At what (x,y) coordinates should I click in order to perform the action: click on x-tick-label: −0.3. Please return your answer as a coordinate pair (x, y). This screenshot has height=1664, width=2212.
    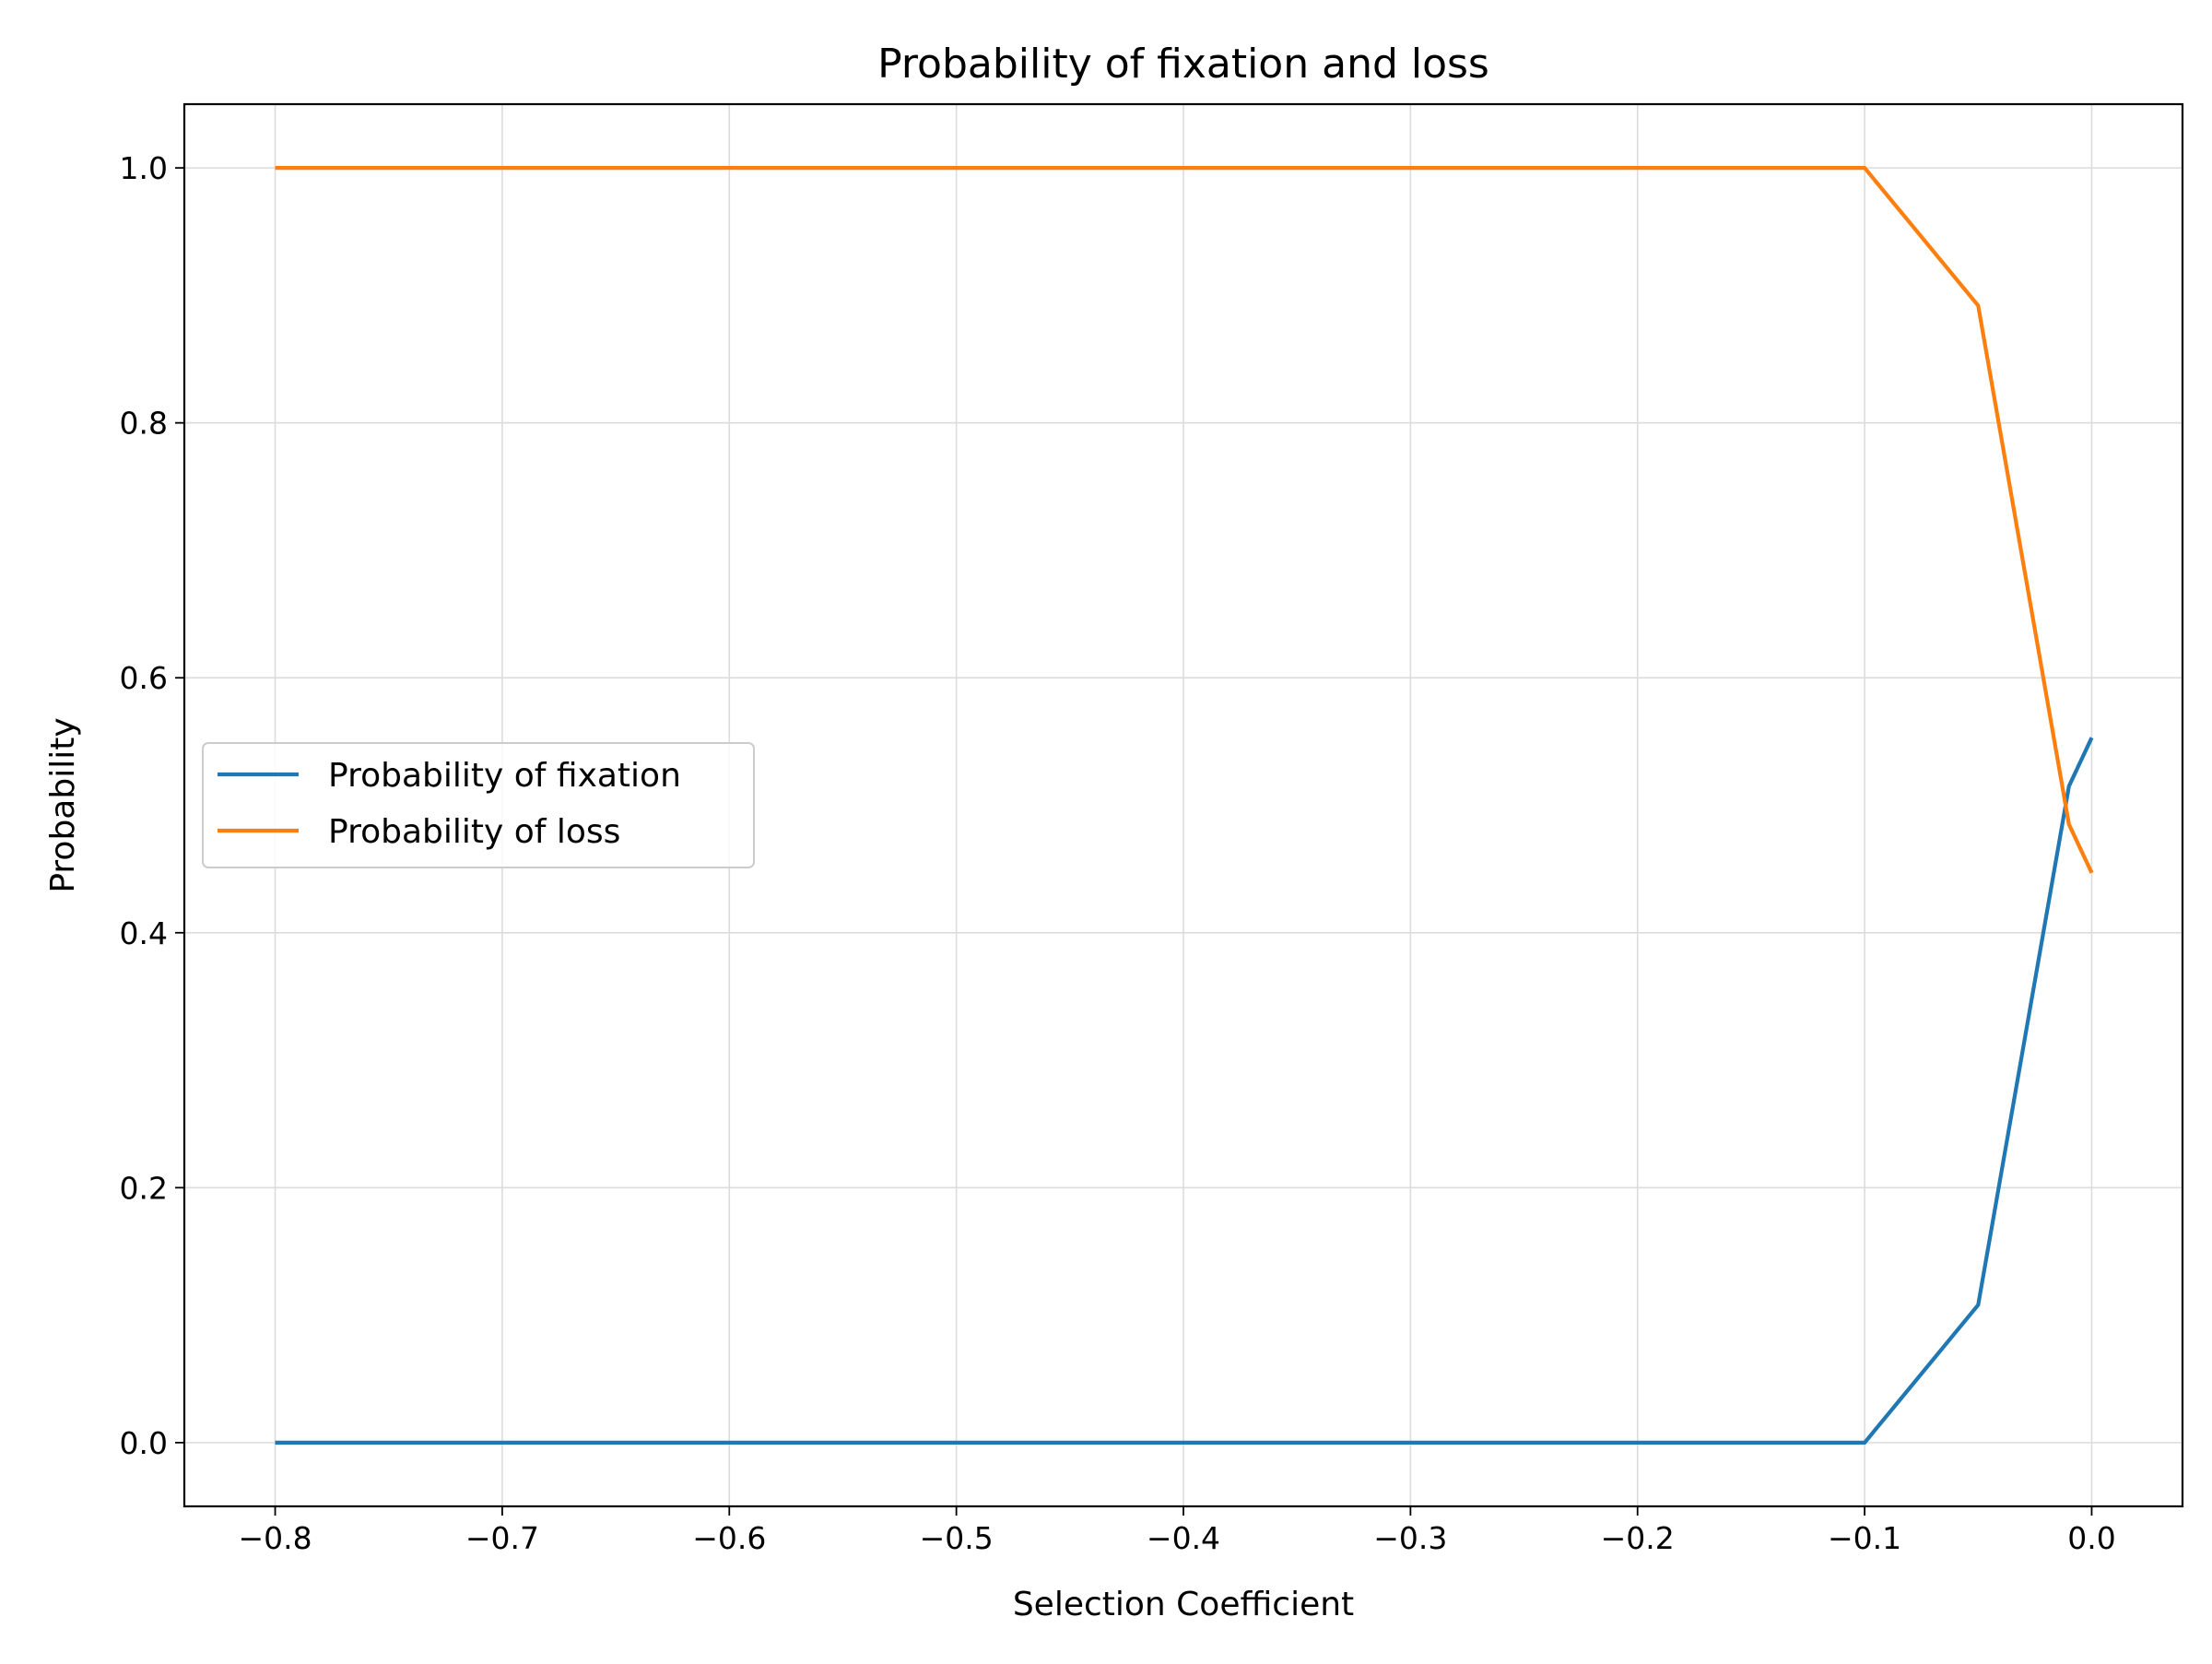
    Looking at the image, I should click on (1410, 1538).